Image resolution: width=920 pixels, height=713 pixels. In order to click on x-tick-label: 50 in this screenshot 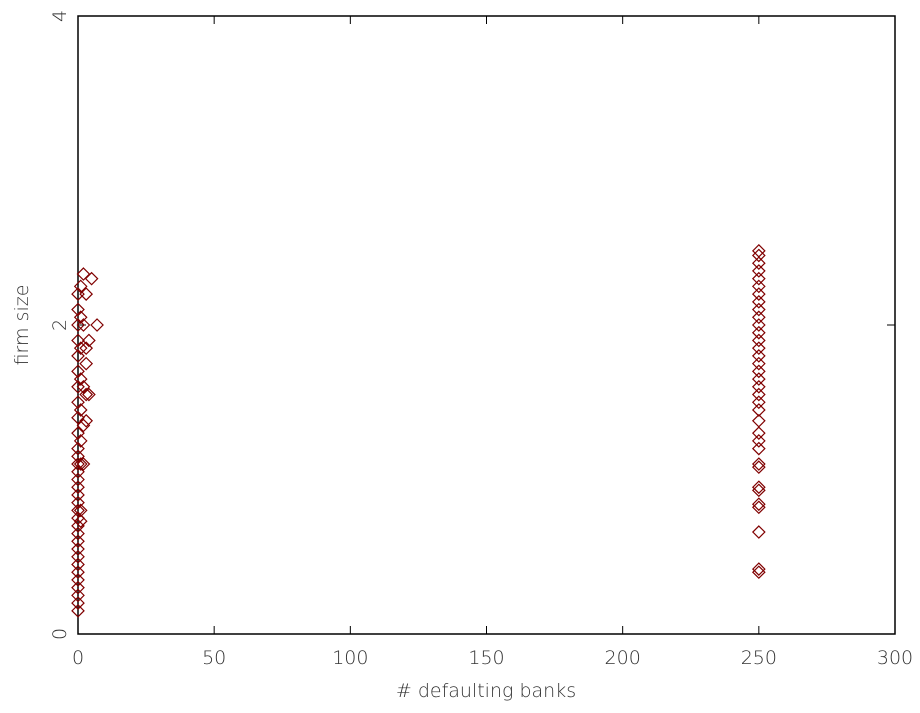, I will do `click(214, 658)`.